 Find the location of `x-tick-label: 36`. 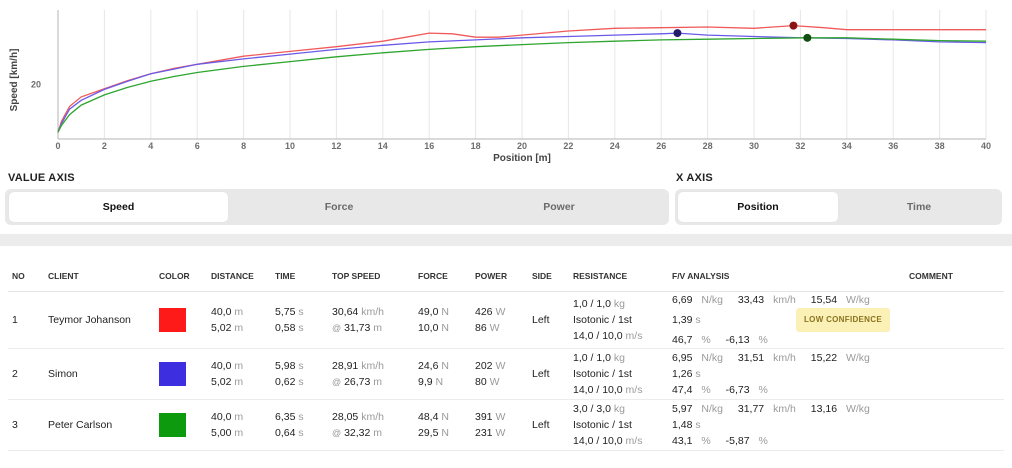

x-tick-label: 36 is located at coordinates (893, 146).